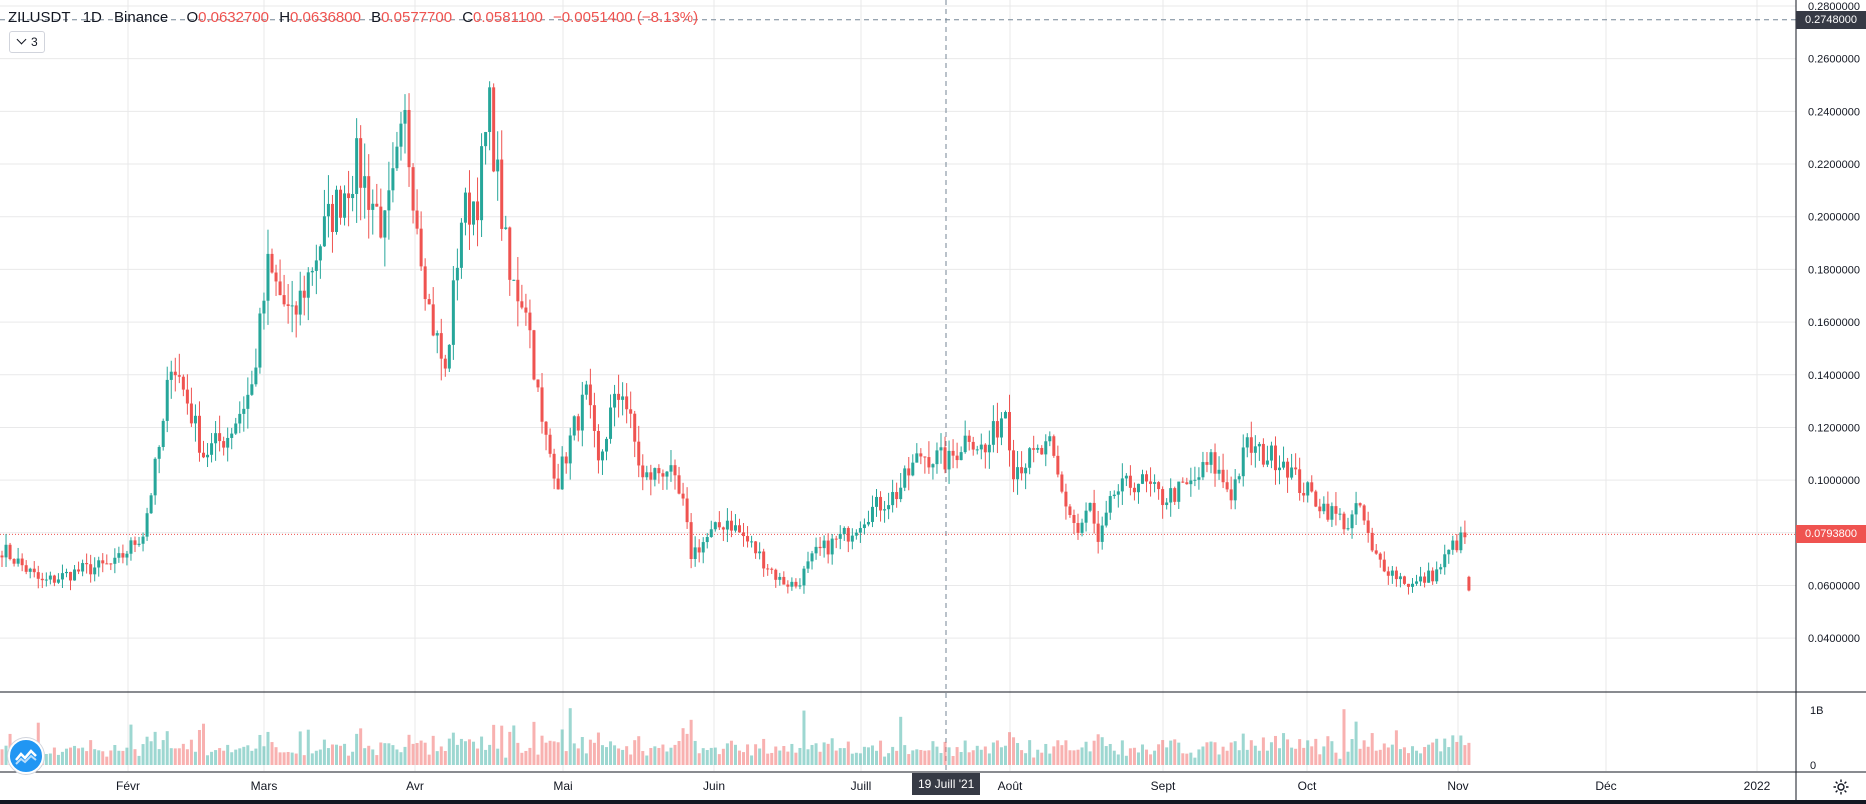  I want to click on open-key: O, so click(192, 17).